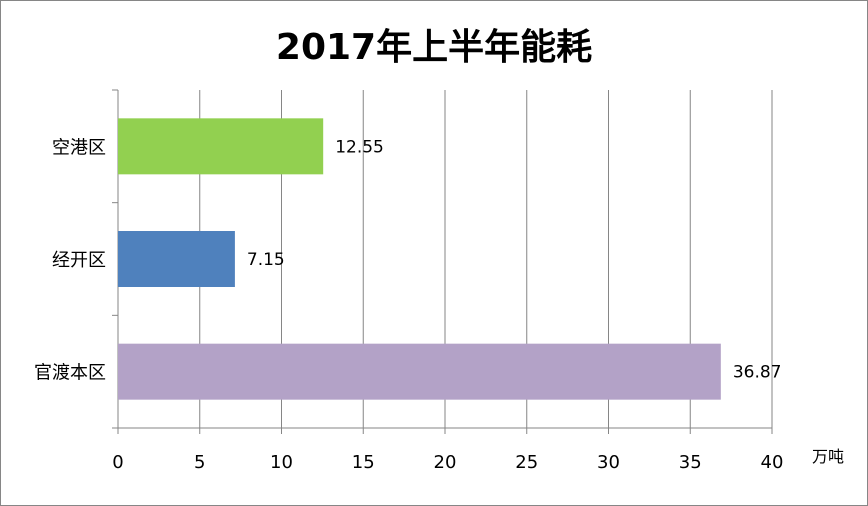 The height and width of the screenshot is (506, 868). Describe the element at coordinates (363, 462) in the screenshot. I see `x-tick-label: 15` at that location.